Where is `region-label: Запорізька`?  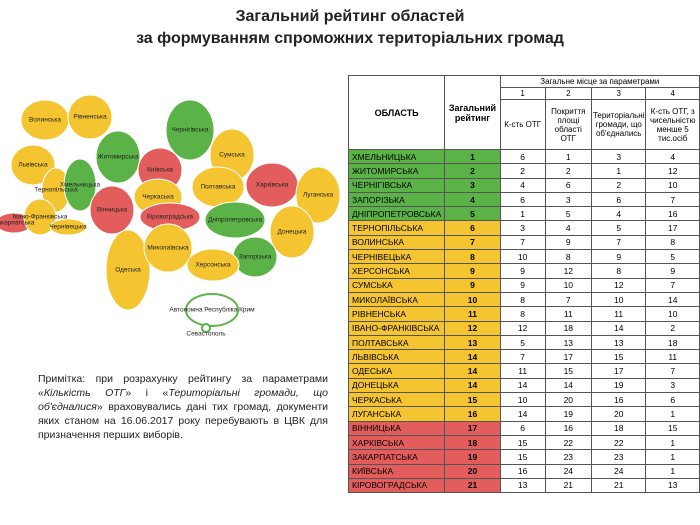
region-label: Запорізька is located at coordinates (255, 257).